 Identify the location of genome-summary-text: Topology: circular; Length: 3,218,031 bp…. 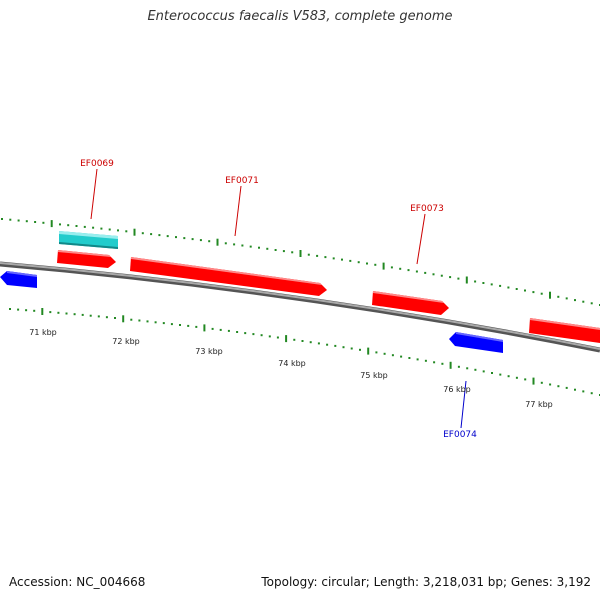
(426, 582).